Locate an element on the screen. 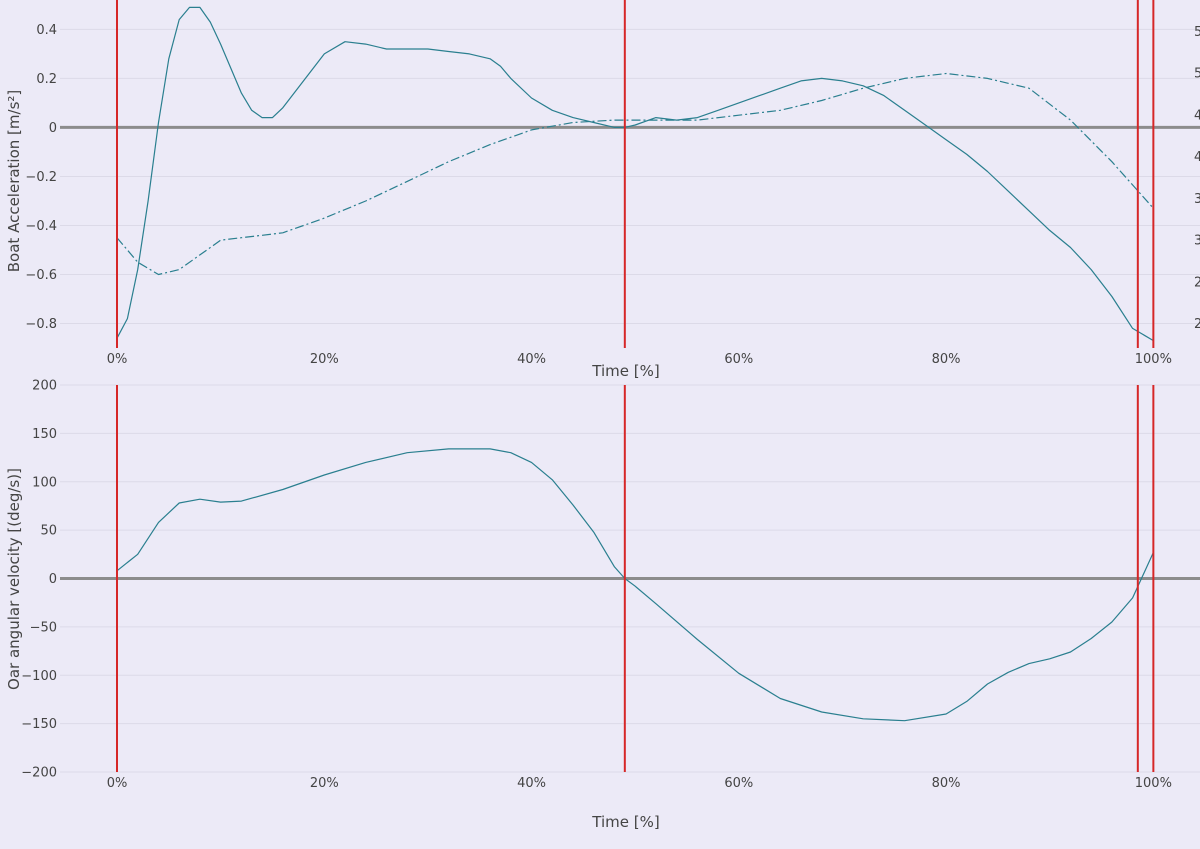 Image resolution: width=1200 pixels, height=849 pixels. y-tick-label: 0.4 is located at coordinates (46, 30).